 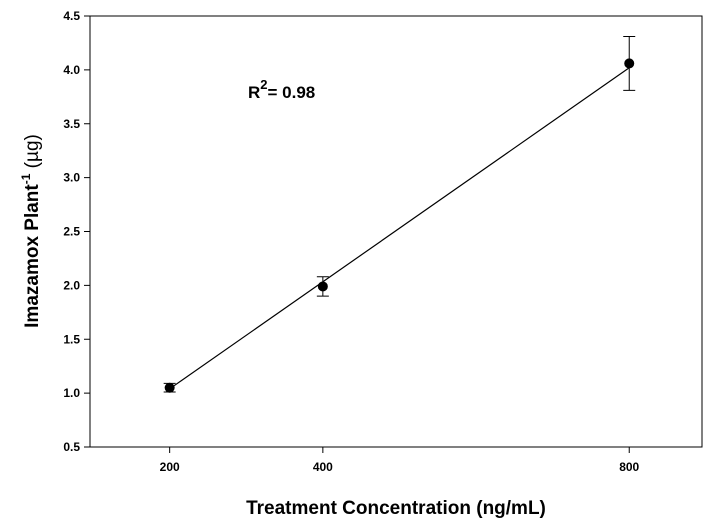 What do you see at coordinates (292, 92) in the screenshot?
I see `annotation-suffix: = 0.98` at bounding box center [292, 92].